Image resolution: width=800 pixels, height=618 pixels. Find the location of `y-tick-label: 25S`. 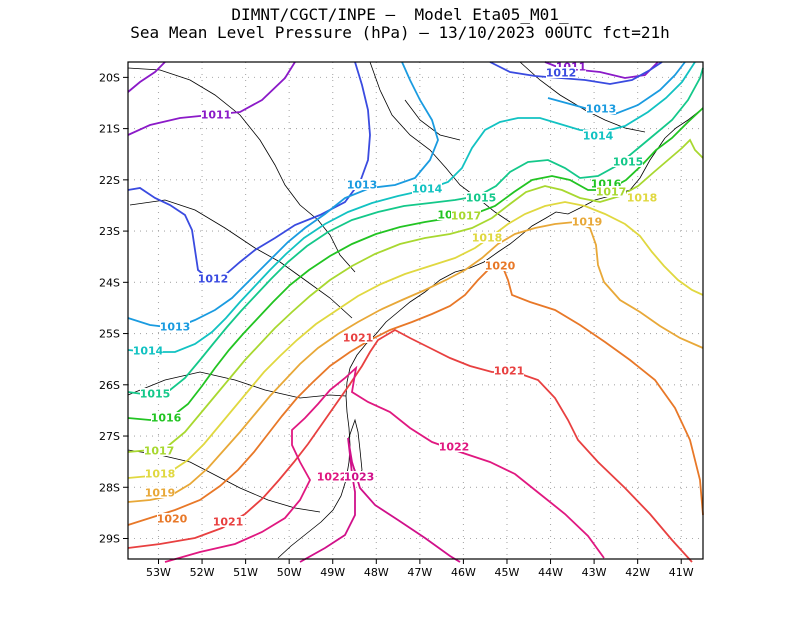

y-tick-label: 25S is located at coordinates (109, 334).